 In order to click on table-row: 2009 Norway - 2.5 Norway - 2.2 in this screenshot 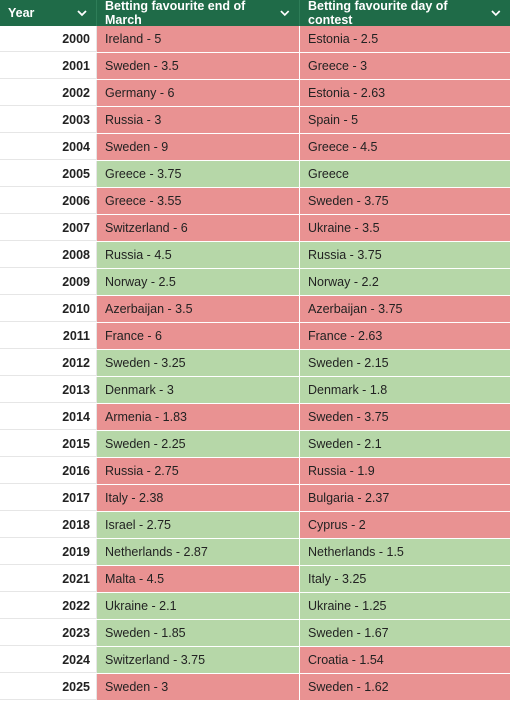, I will do `click(255, 282)`.